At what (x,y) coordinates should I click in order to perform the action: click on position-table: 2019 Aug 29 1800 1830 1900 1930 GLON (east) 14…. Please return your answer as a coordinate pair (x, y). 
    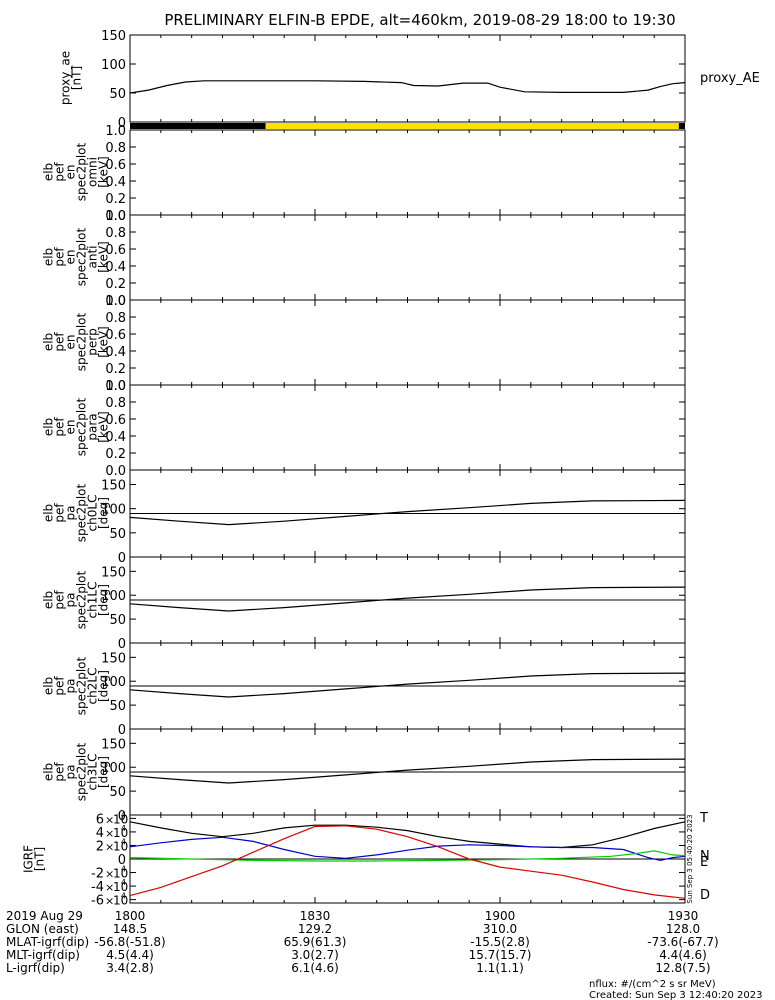
    Looking at the image, I should click on (362, 942).